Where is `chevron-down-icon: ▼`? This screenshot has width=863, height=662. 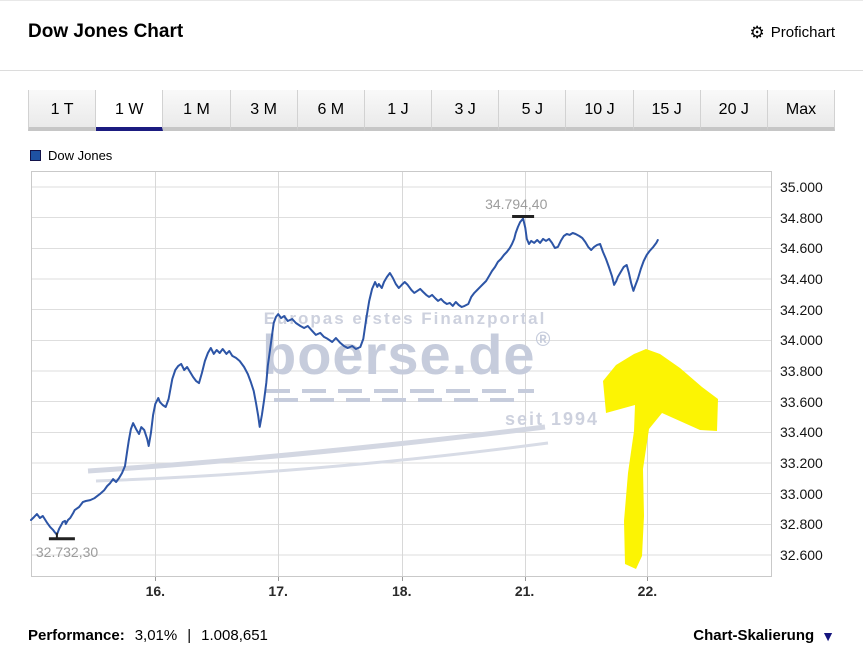 chevron-down-icon: ▼ is located at coordinates (828, 635).